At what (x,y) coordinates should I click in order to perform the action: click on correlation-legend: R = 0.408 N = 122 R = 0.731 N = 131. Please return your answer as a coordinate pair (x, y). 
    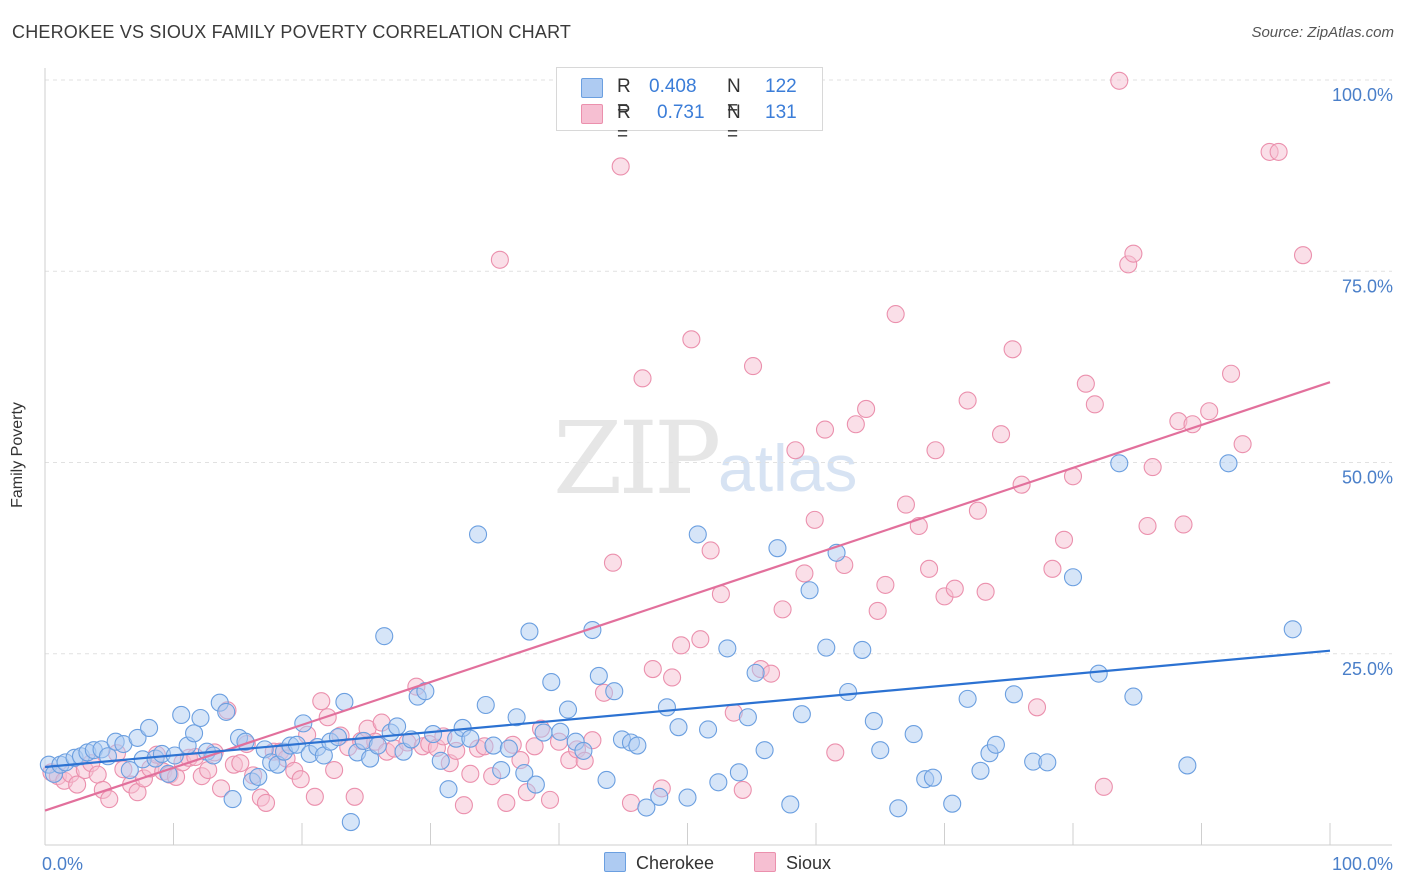
    Looking at the image, I should click on (689, 106).